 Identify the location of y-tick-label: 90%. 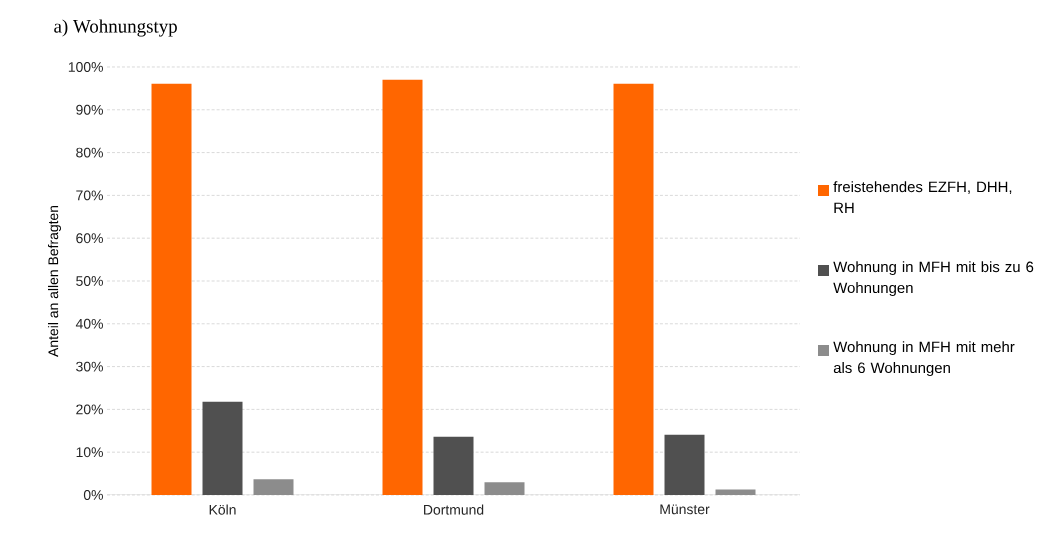
(89, 109).